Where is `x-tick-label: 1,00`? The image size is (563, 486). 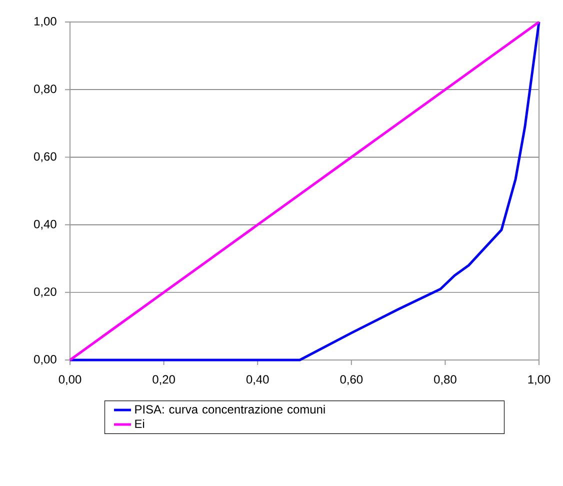 x-tick-label: 1,00 is located at coordinates (539, 380).